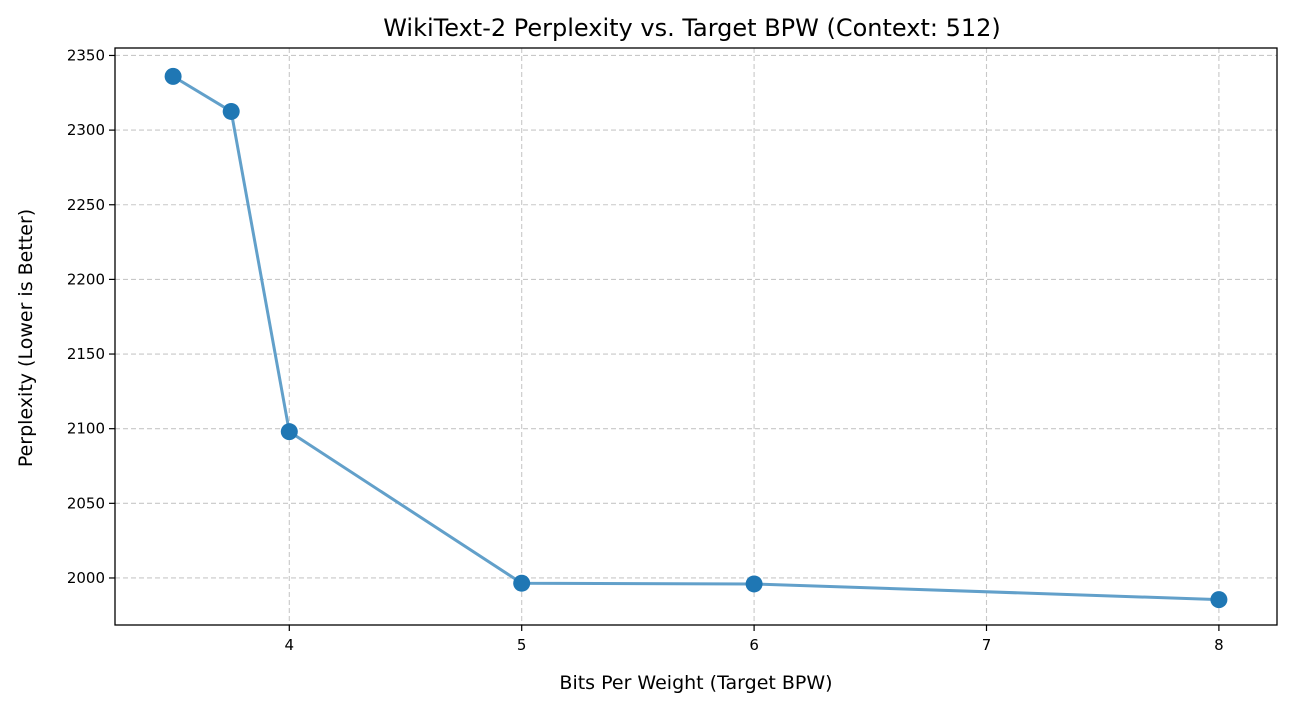  What do you see at coordinates (522, 645) in the screenshot?
I see `x-tick-label: 5` at bounding box center [522, 645].